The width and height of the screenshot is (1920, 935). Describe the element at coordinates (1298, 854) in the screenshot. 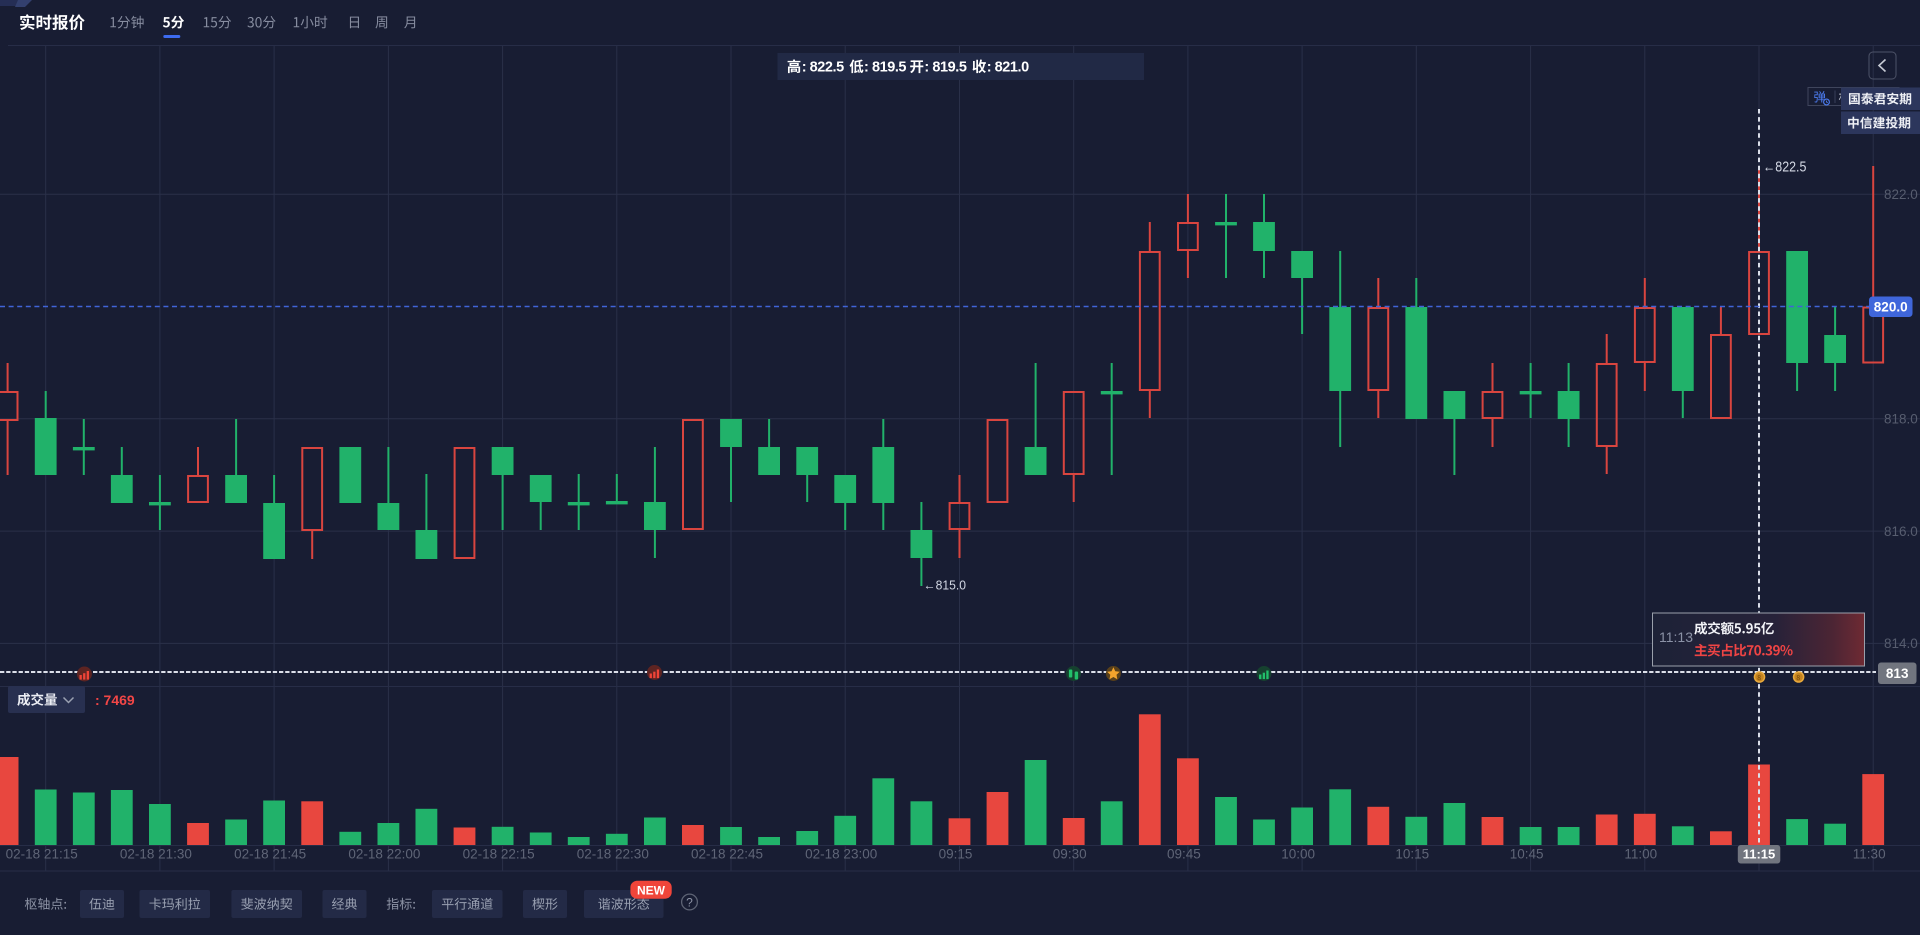

I see `svg-text: 10:00` at that location.